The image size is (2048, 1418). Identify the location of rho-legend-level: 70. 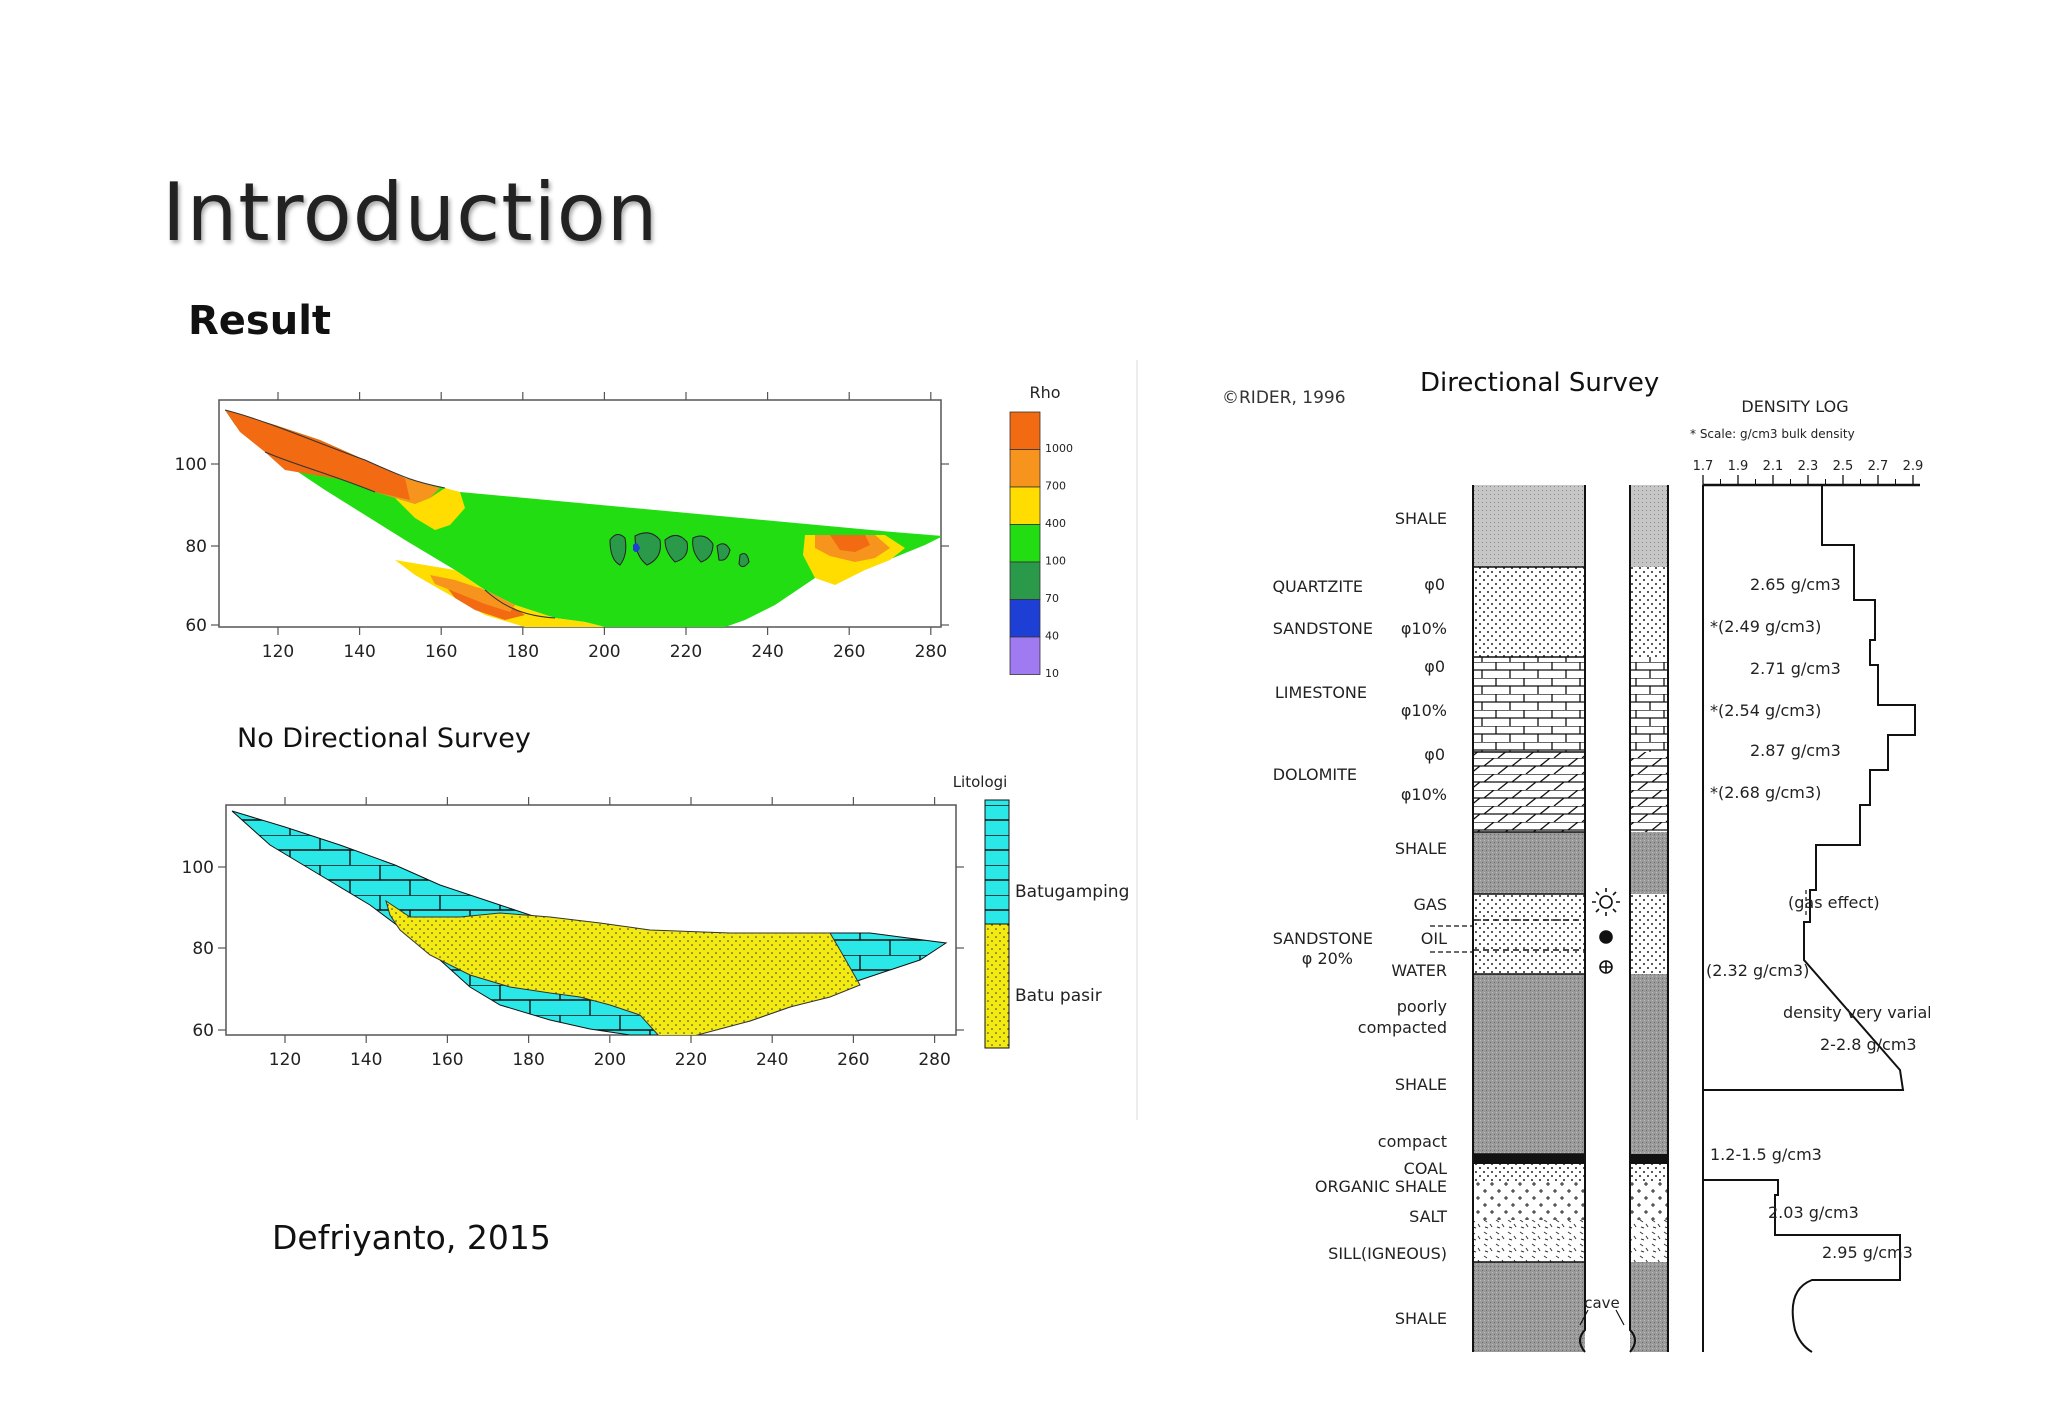
(1052, 598).